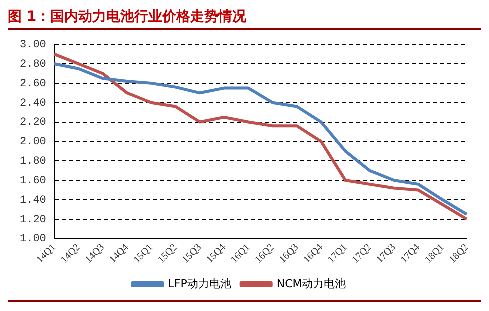 This screenshot has height=311, width=489. I want to click on y-tick-label: 2.20, so click(33, 123).